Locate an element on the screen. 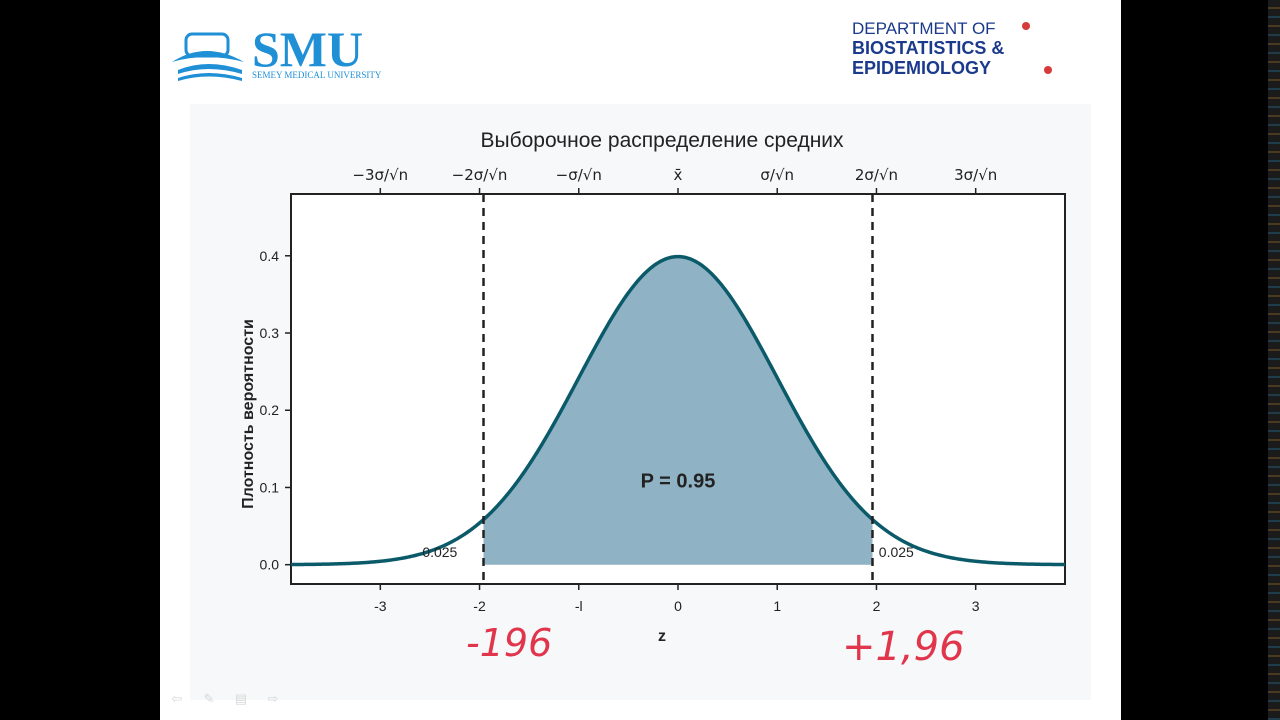 This screenshot has height=720, width=1280. dept-dot-icon is located at coordinates (1026, 26).